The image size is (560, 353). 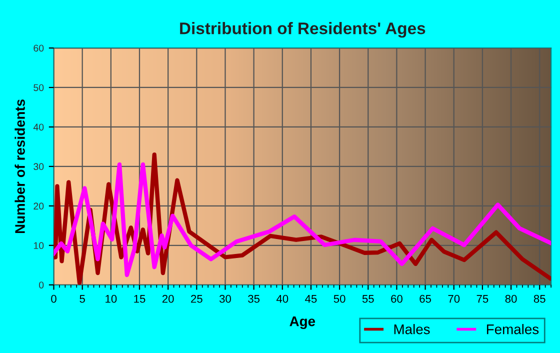 I want to click on legend-label: Females, so click(x=512, y=329).